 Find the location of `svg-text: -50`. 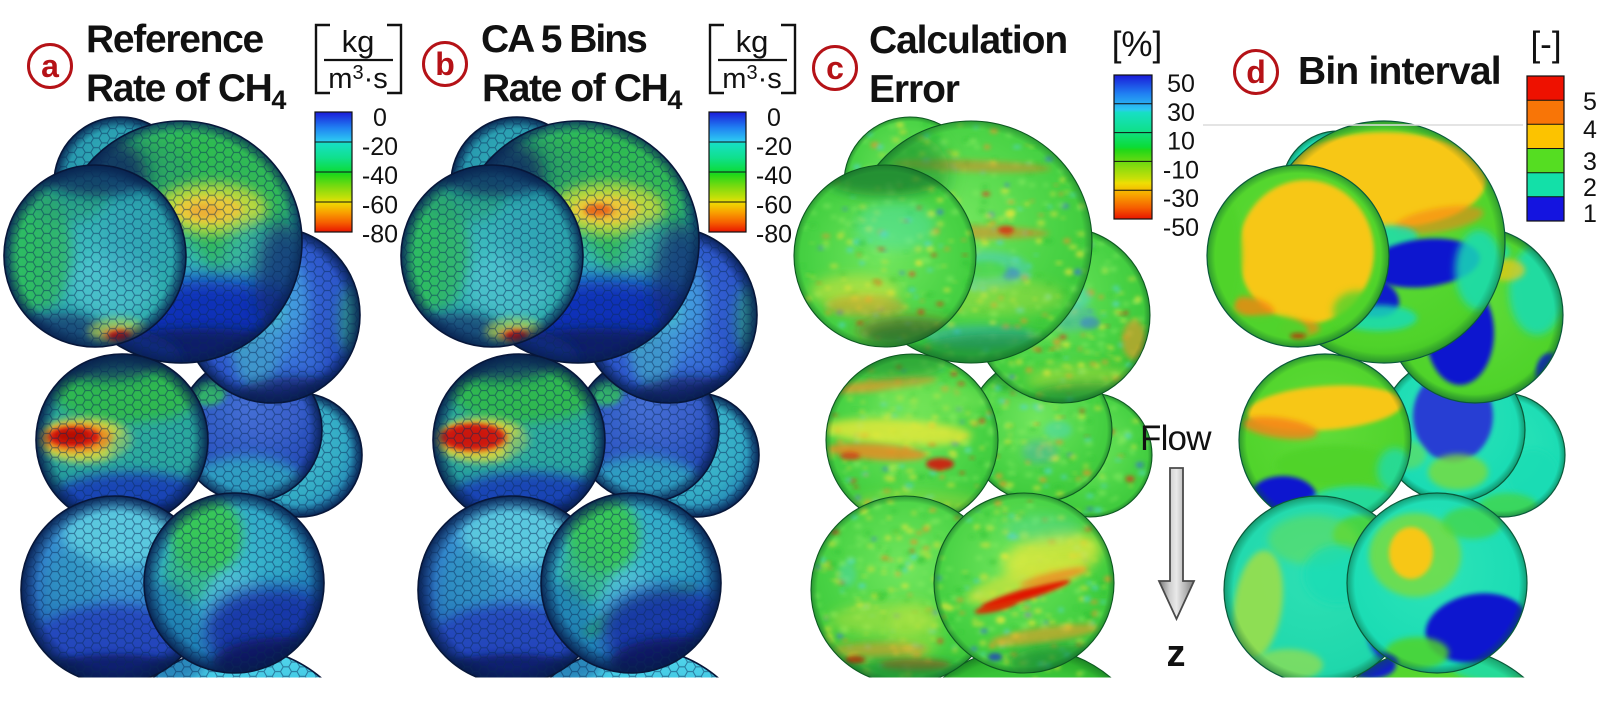

svg-text: -50 is located at coordinates (1181, 228).